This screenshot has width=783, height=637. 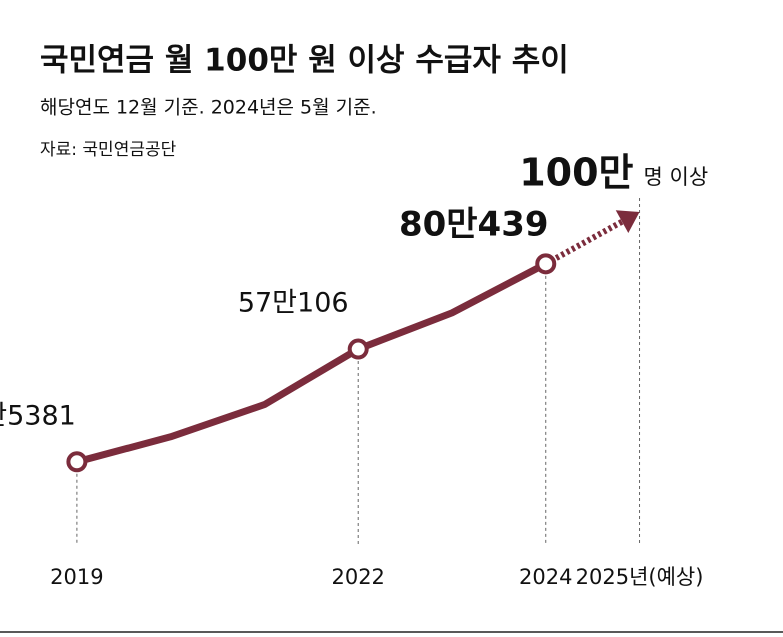 I want to click on data-label: 57만106, so click(x=293, y=303).